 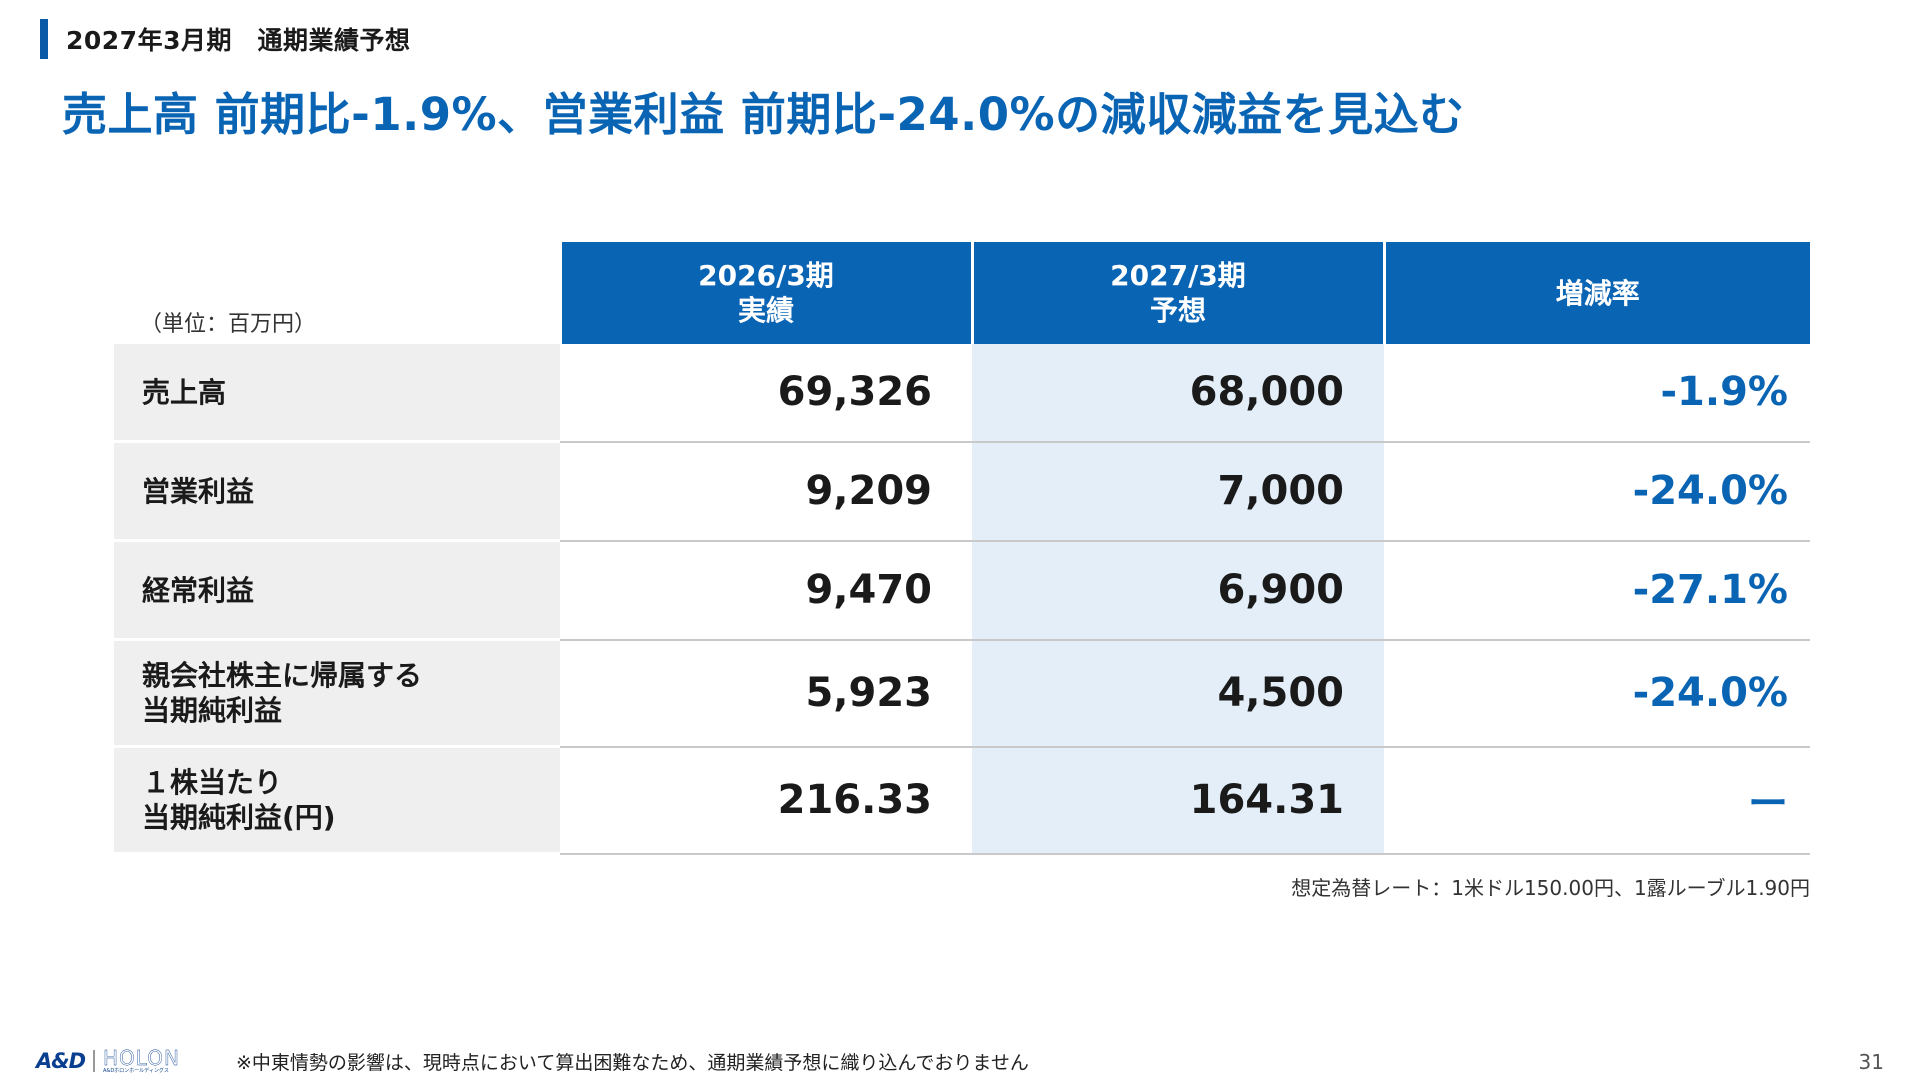 I want to click on actual-value: 5,923, so click(x=766, y=693).